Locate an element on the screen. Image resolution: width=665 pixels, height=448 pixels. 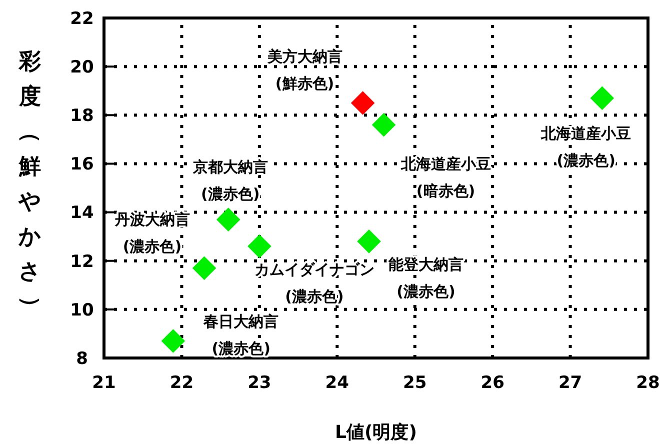
x-tick-label: 22 is located at coordinates (182, 383).